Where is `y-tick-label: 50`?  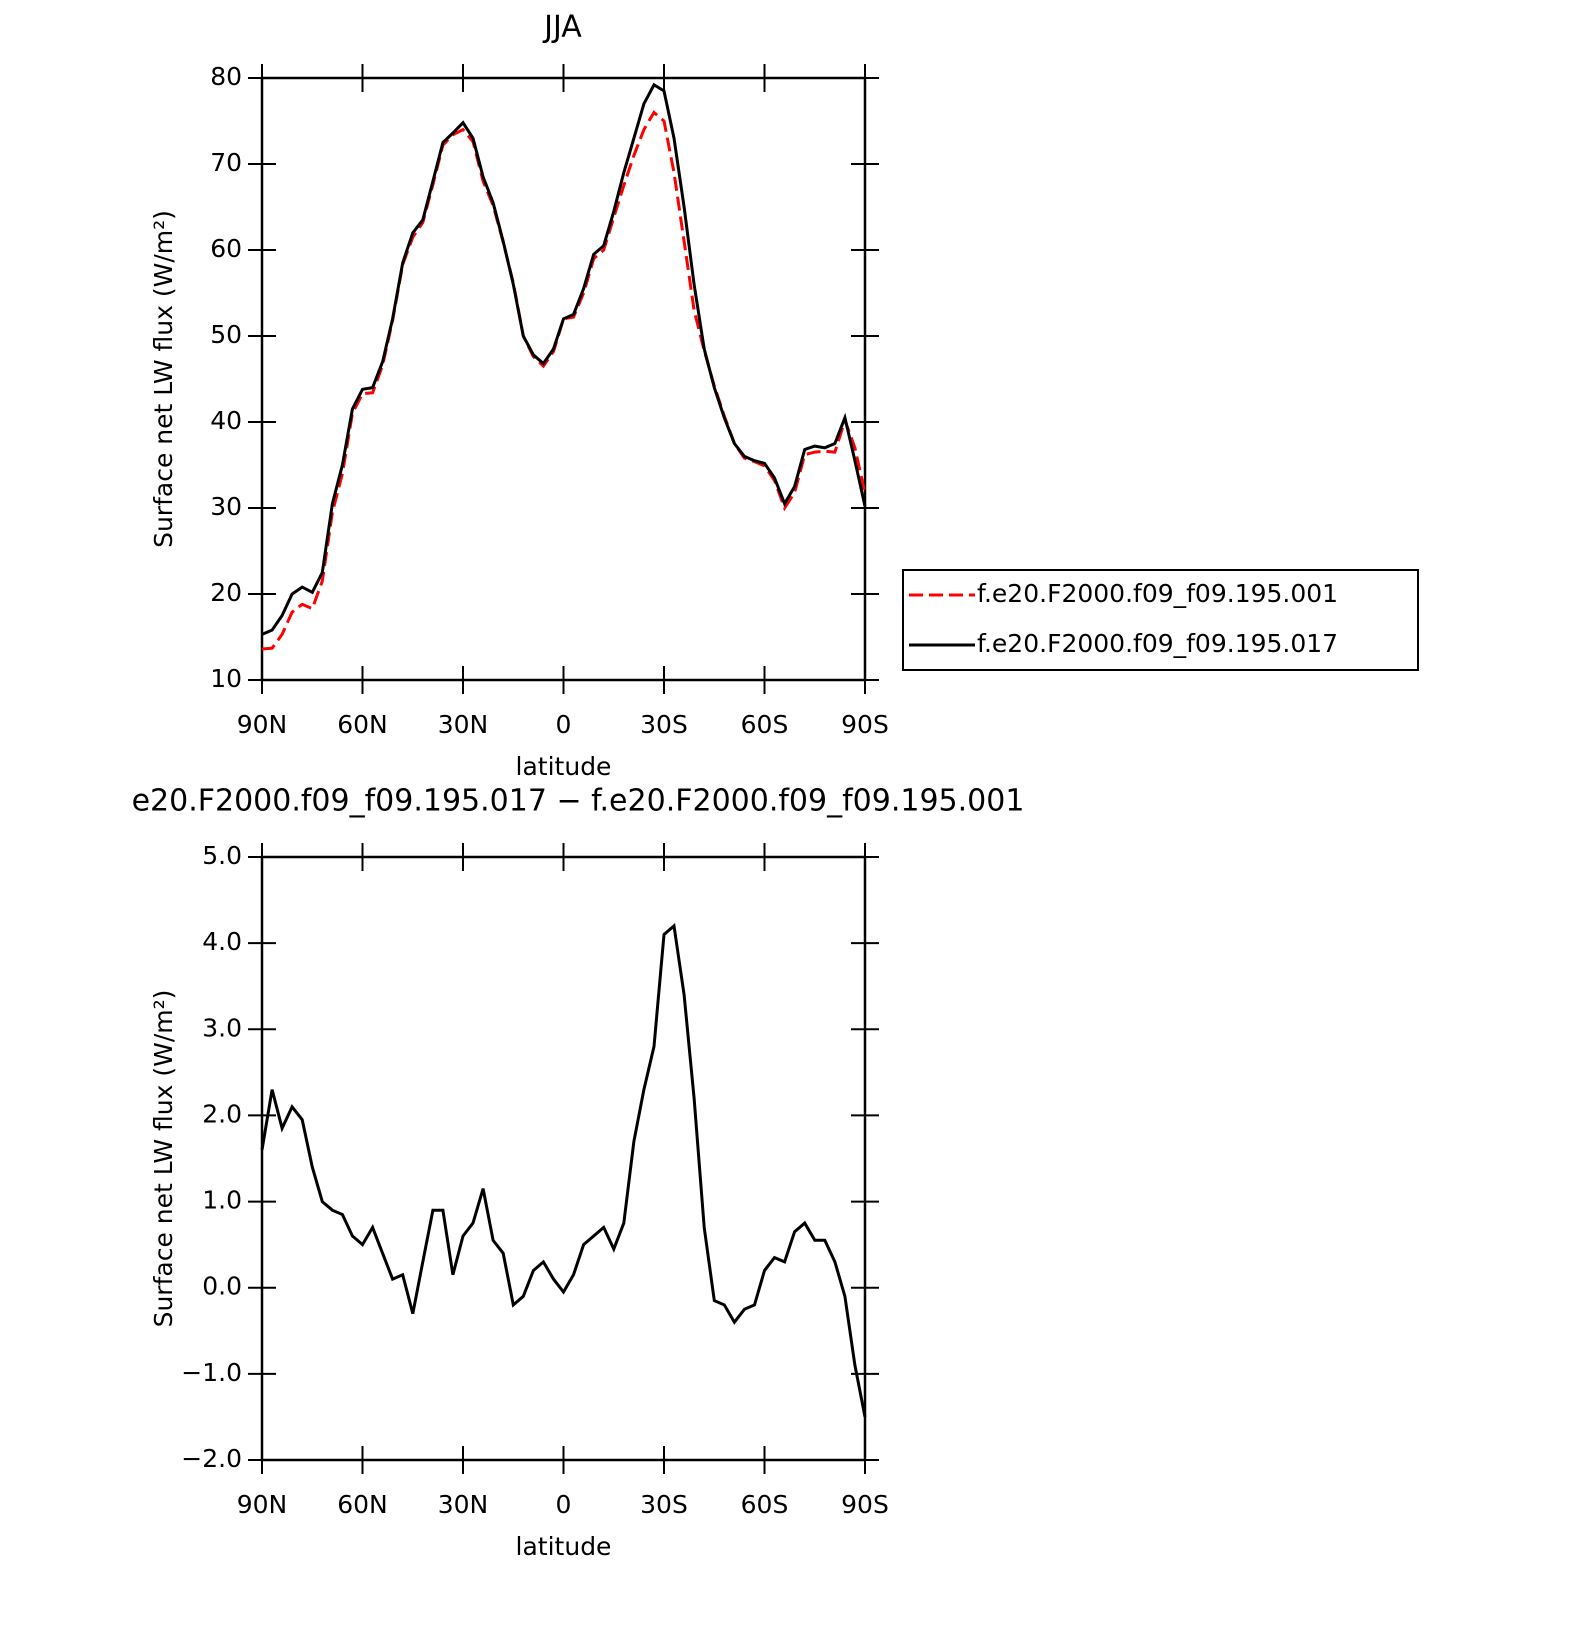
y-tick-label: 50 is located at coordinates (226, 334).